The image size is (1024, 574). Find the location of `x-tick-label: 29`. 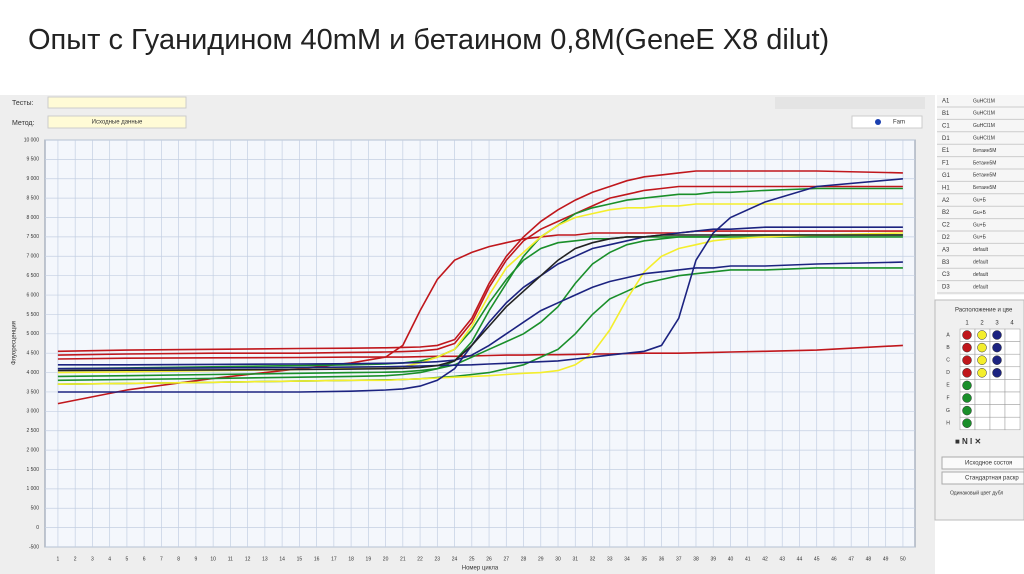

x-tick-label: 29 is located at coordinates (541, 559).